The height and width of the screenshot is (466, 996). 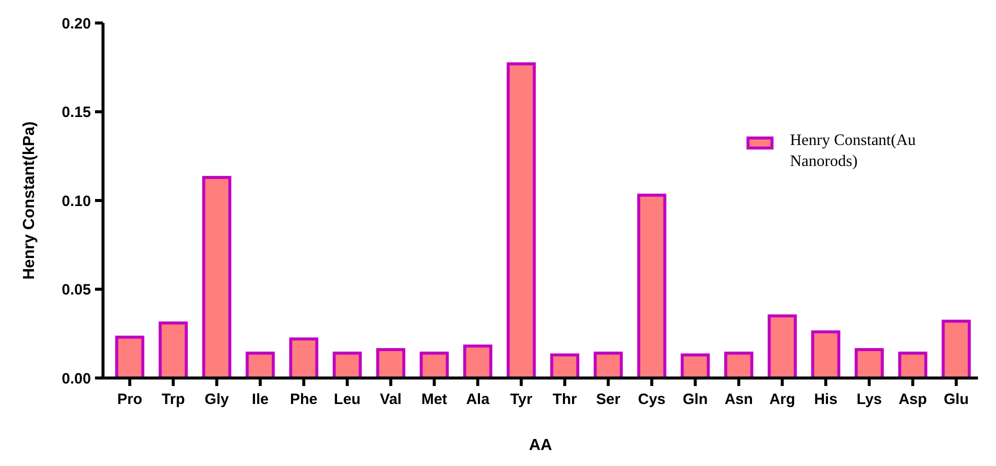 I want to click on y-axis-title: Henry Constant(kPa), so click(x=29, y=200).